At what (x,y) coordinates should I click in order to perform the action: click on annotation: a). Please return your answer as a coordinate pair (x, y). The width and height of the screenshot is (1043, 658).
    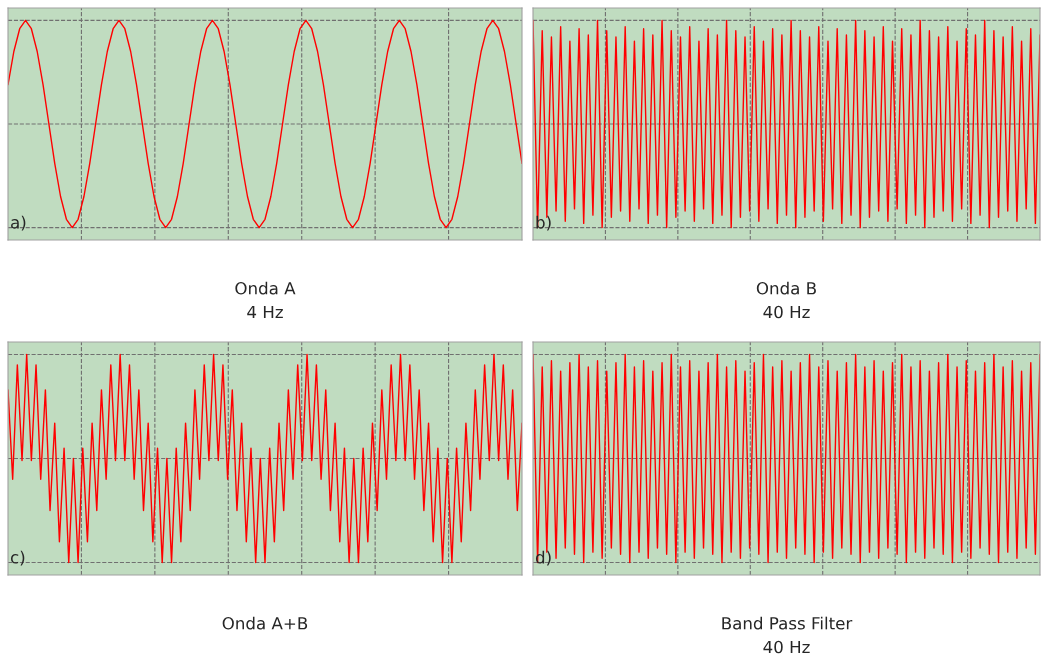
    Looking at the image, I should click on (18, 223).